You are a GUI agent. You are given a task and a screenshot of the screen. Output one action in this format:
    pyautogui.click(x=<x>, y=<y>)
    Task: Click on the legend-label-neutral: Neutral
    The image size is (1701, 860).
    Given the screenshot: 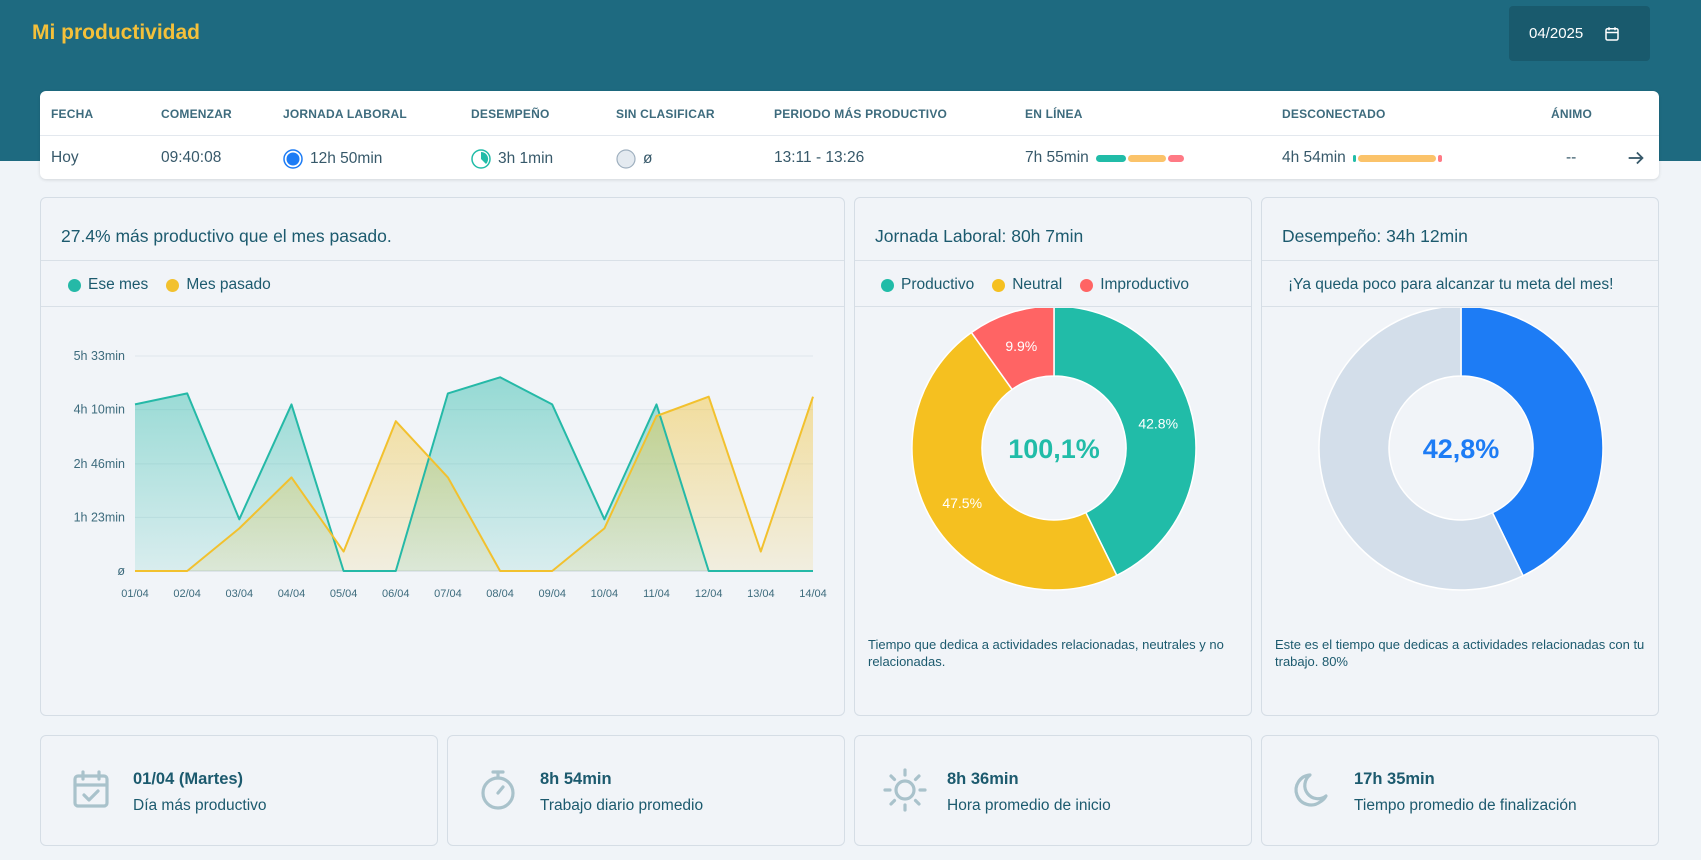 What is the action you would take?
    pyautogui.click(x=1037, y=284)
    